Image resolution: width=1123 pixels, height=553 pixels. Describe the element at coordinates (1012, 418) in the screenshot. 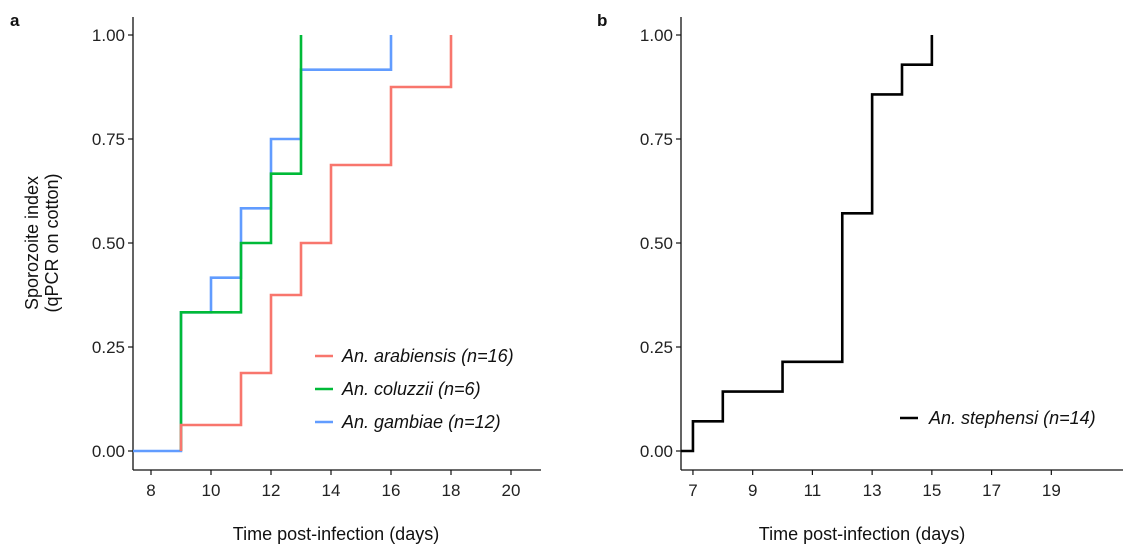

I see `panel-b-legend-label-1: An. stephensi (n=14)` at that location.